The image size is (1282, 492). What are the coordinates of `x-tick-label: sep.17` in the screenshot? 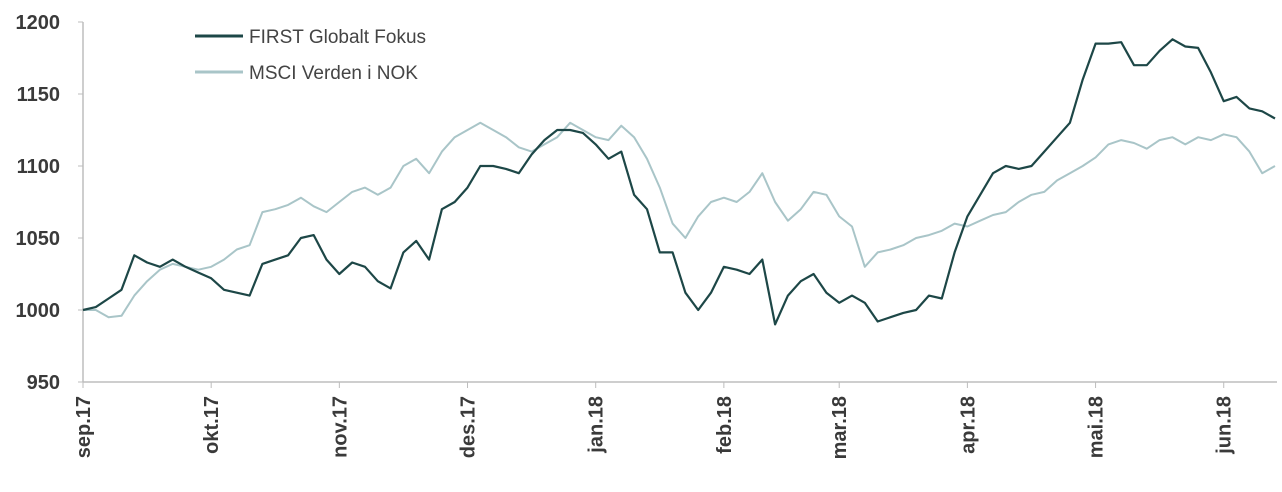 It's located at (84, 427).